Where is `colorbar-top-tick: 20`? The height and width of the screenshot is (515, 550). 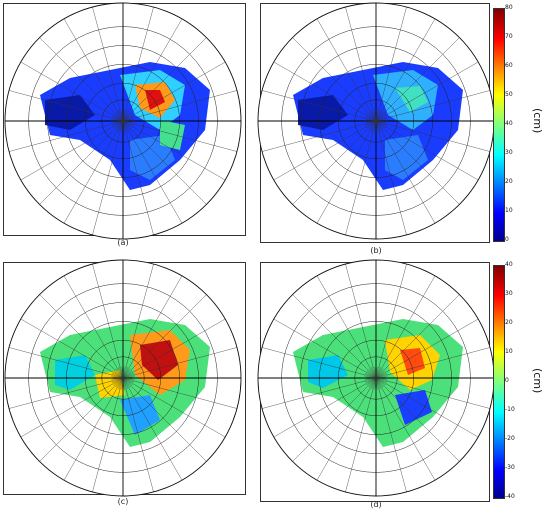 colorbar-top-tick: 20 is located at coordinates (509, 181).